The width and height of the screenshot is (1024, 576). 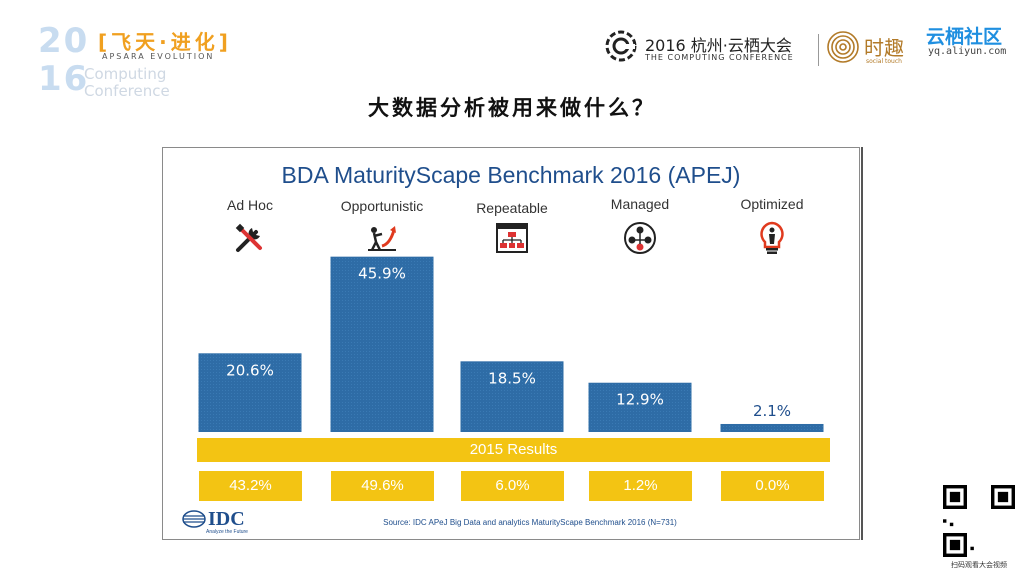 What do you see at coordinates (964, 37) in the screenshot?
I see `yunqi-title: 云栖社区` at bounding box center [964, 37].